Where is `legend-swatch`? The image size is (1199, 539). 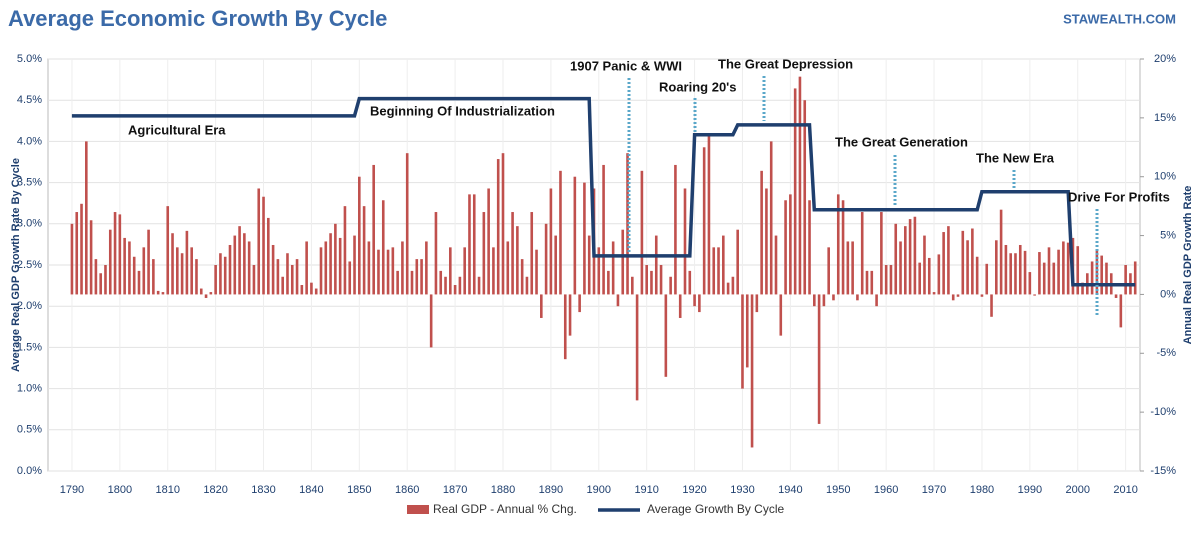
legend-swatch is located at coordinates (418, 509).